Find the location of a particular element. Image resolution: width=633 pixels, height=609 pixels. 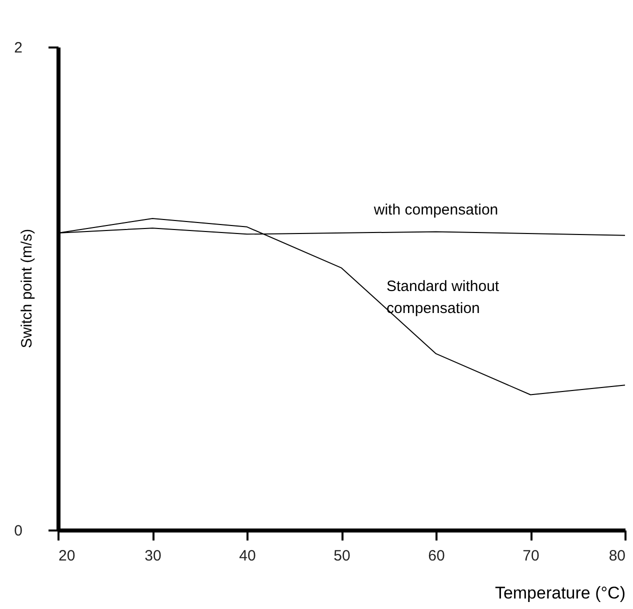

x-tick-label: 70 is located at coordinates (531, 556).